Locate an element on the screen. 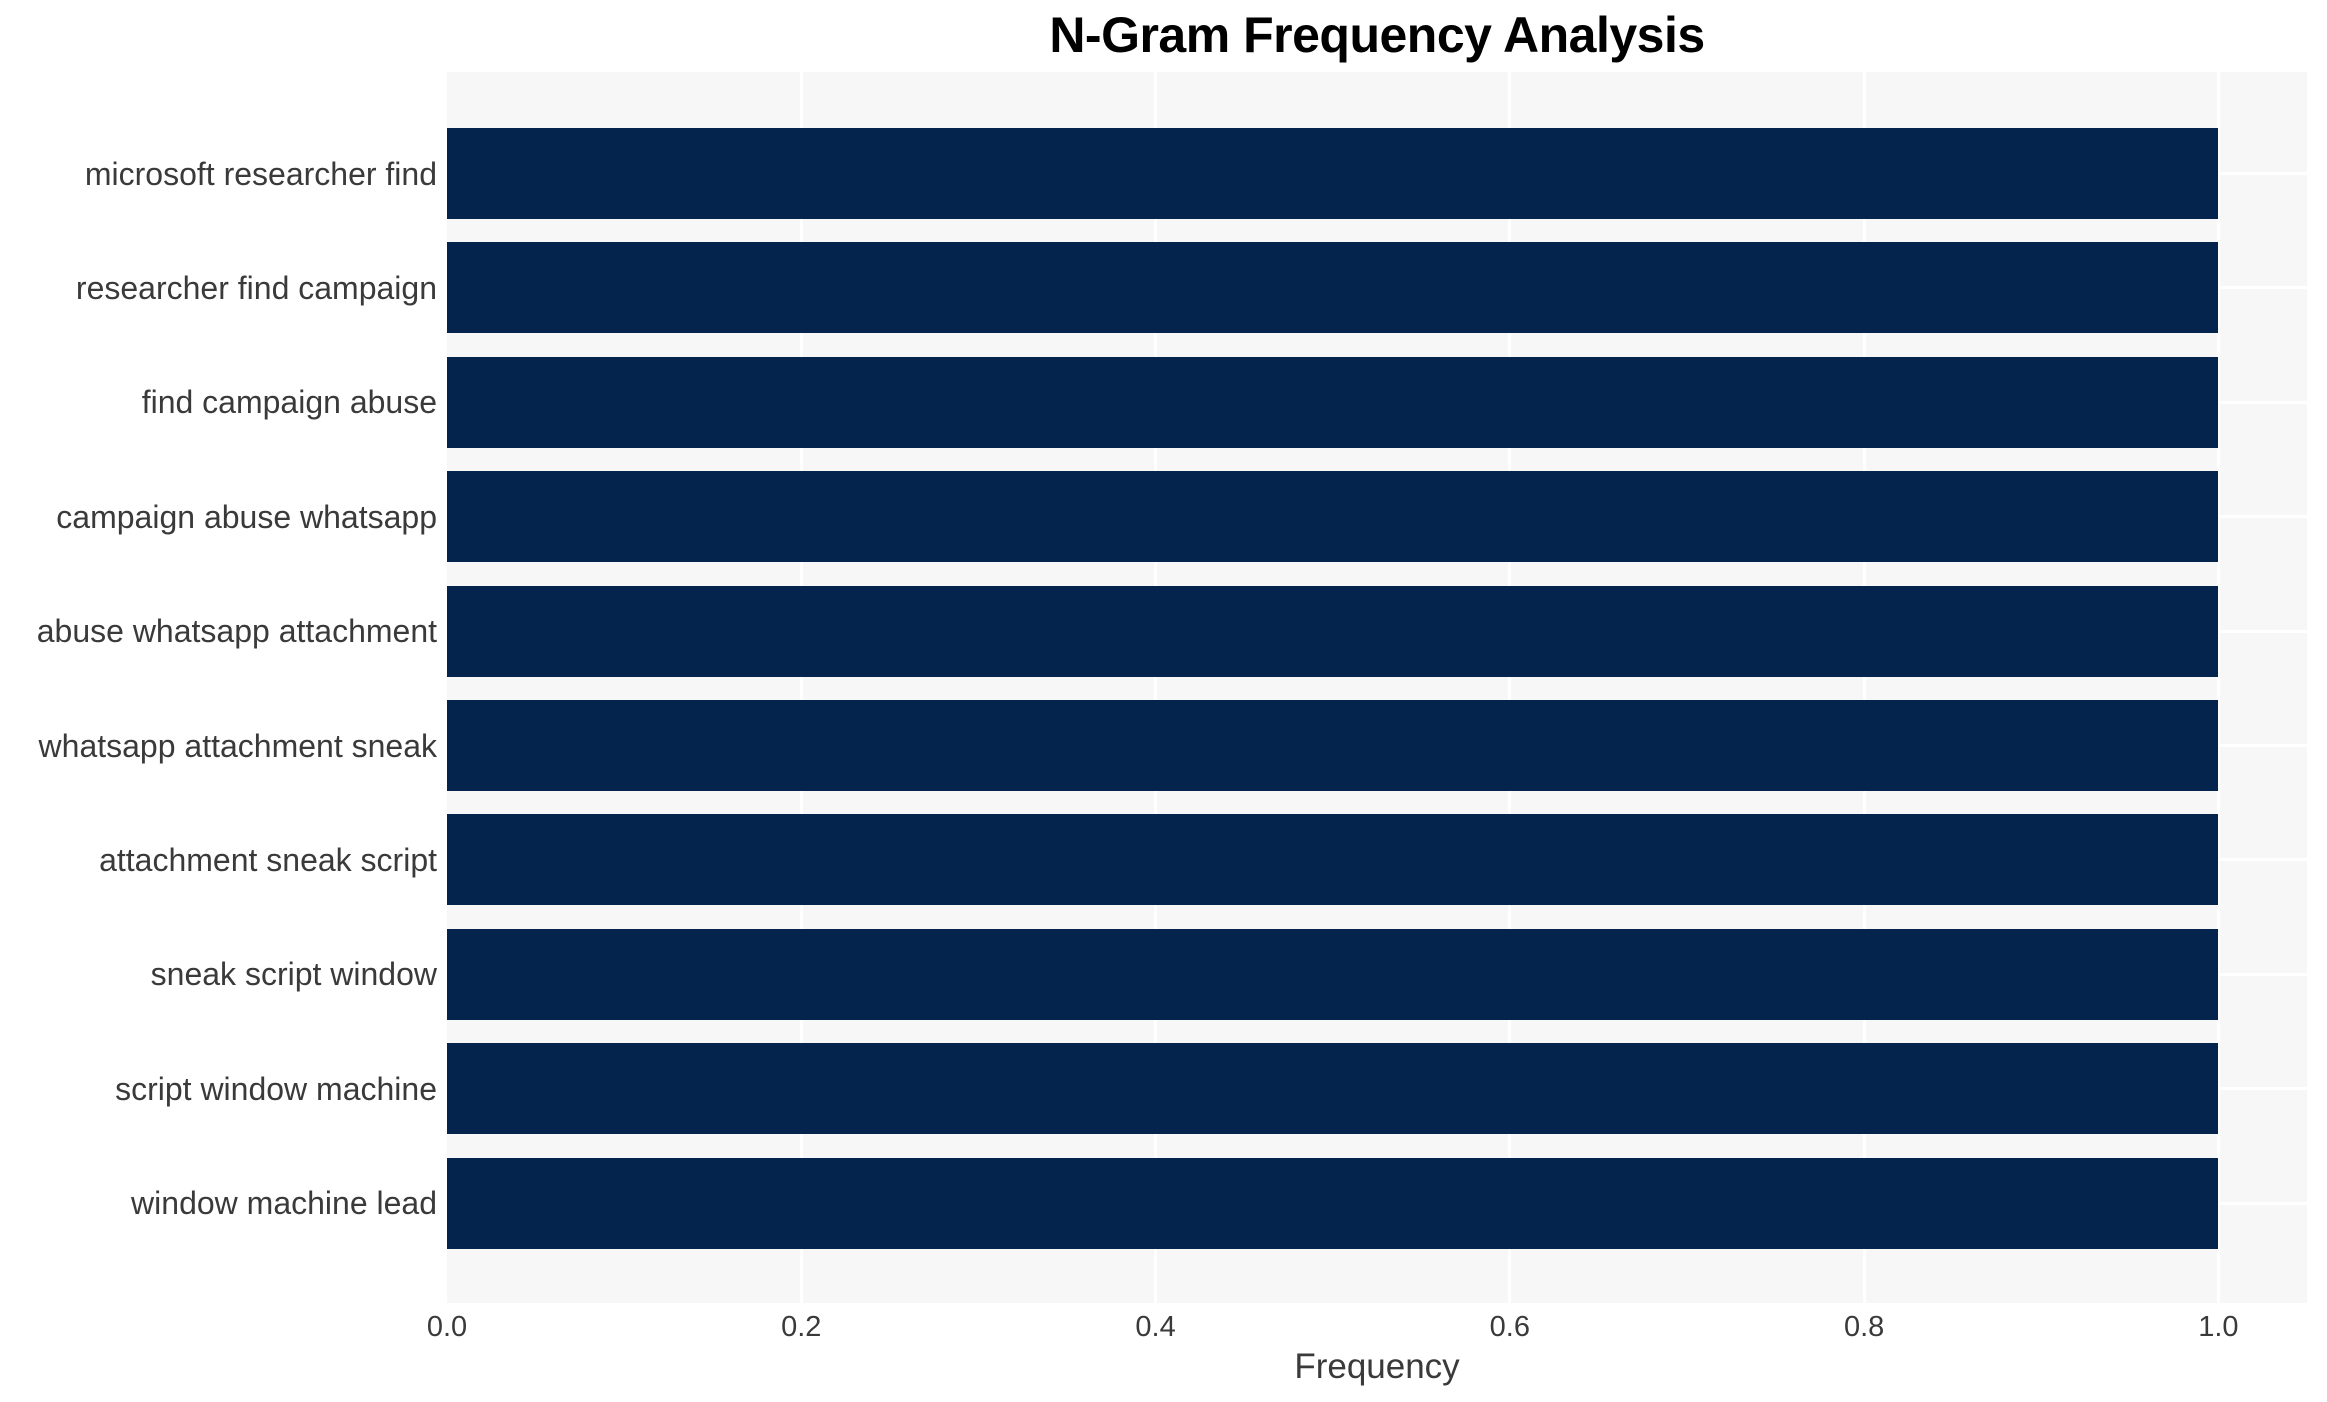 This screenshot has height=1402, width=2327. bar-abuse-whatsapp-attachment is located at coordinates (1333, 631).